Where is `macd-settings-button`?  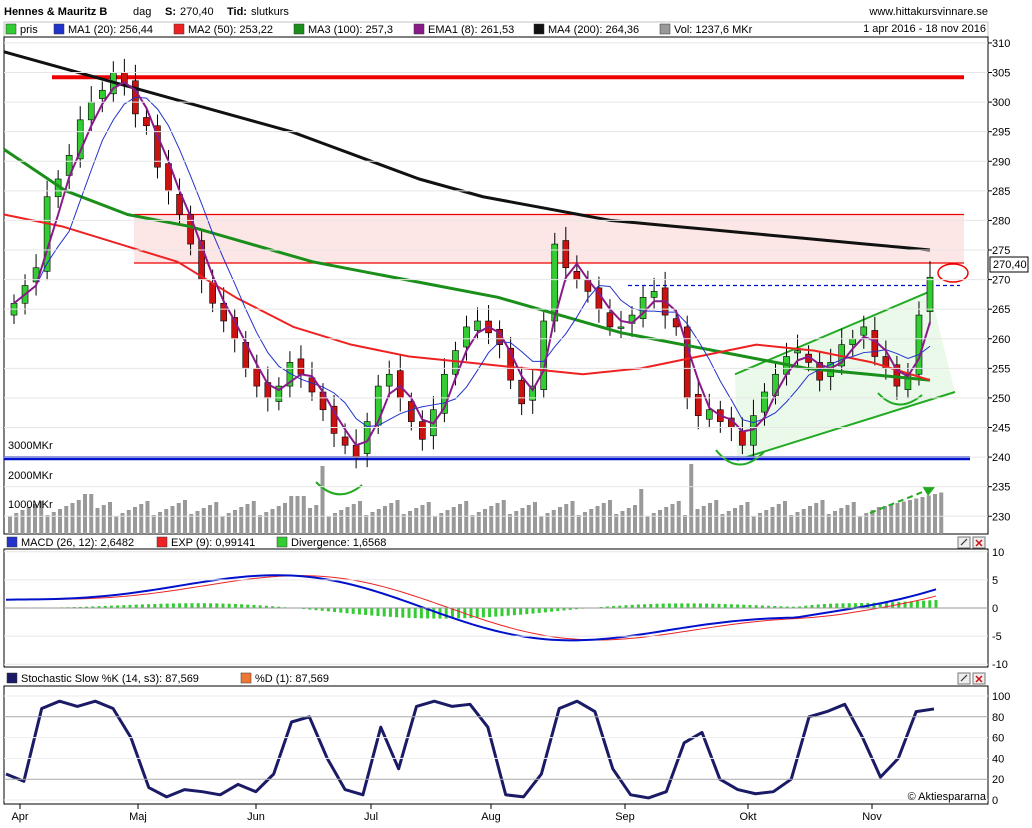
macd-settings-button is located at coordinates (964, 542).